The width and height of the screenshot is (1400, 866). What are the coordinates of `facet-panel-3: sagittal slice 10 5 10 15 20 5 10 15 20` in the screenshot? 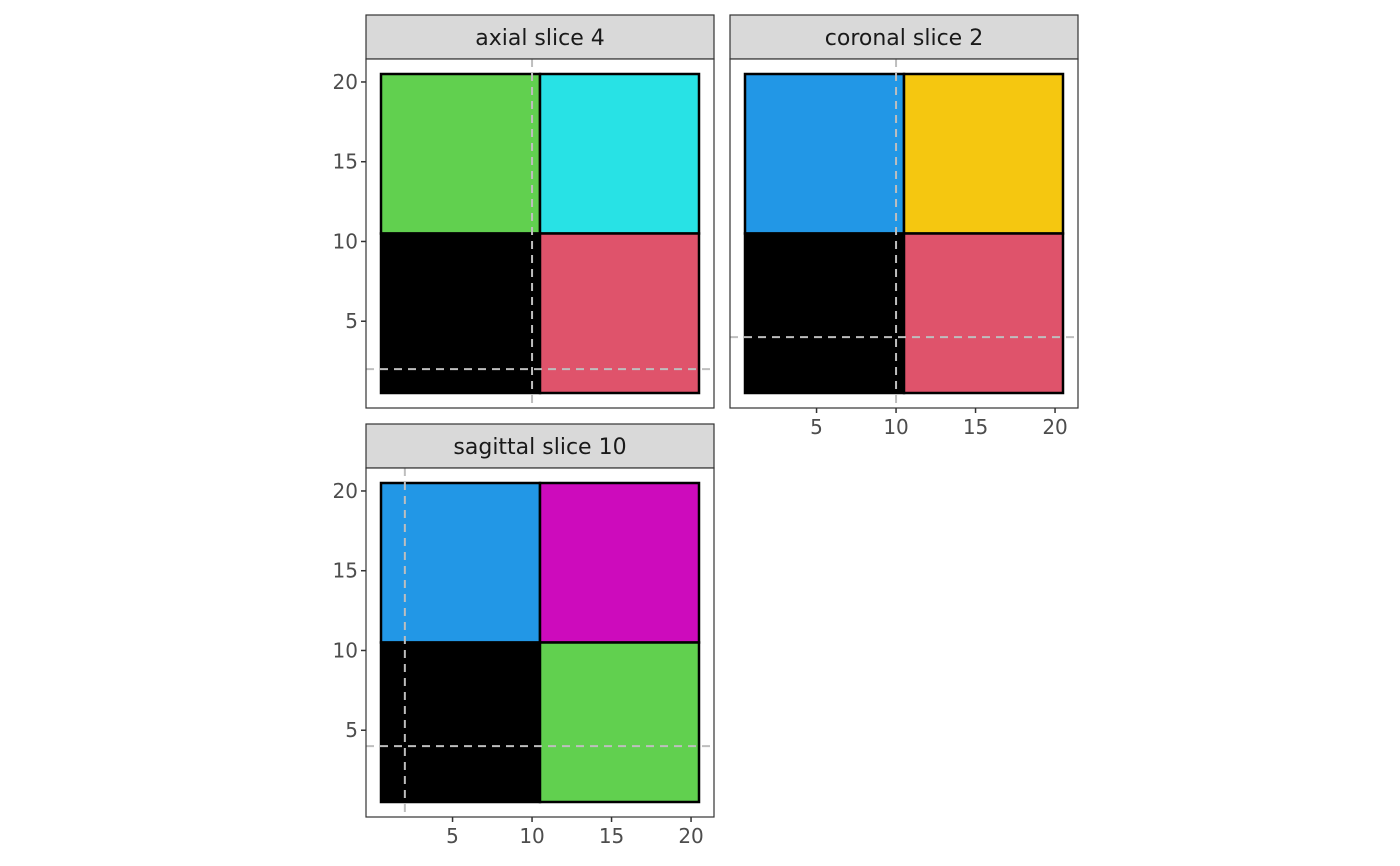 It's located at (524, 635).